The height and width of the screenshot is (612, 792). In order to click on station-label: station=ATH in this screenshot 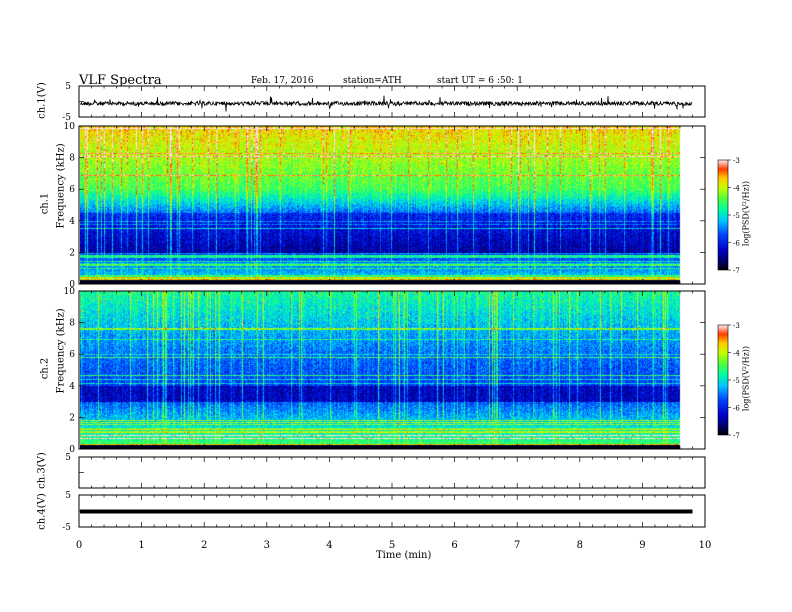, I will do `click(372, 81)`.